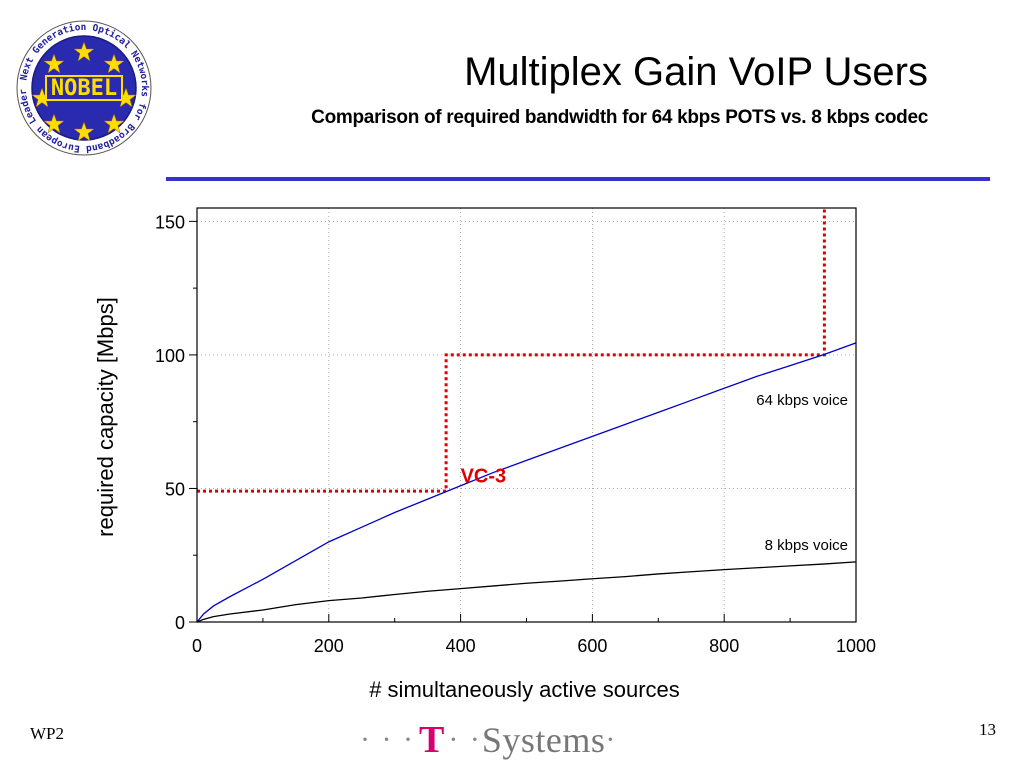 Image resolution: width=1024 pixels, height=768 pixels. What do you see at coordinates (431, 740) in the screenshot?
I see `brand-t: T` at bounding box center [431, 740].